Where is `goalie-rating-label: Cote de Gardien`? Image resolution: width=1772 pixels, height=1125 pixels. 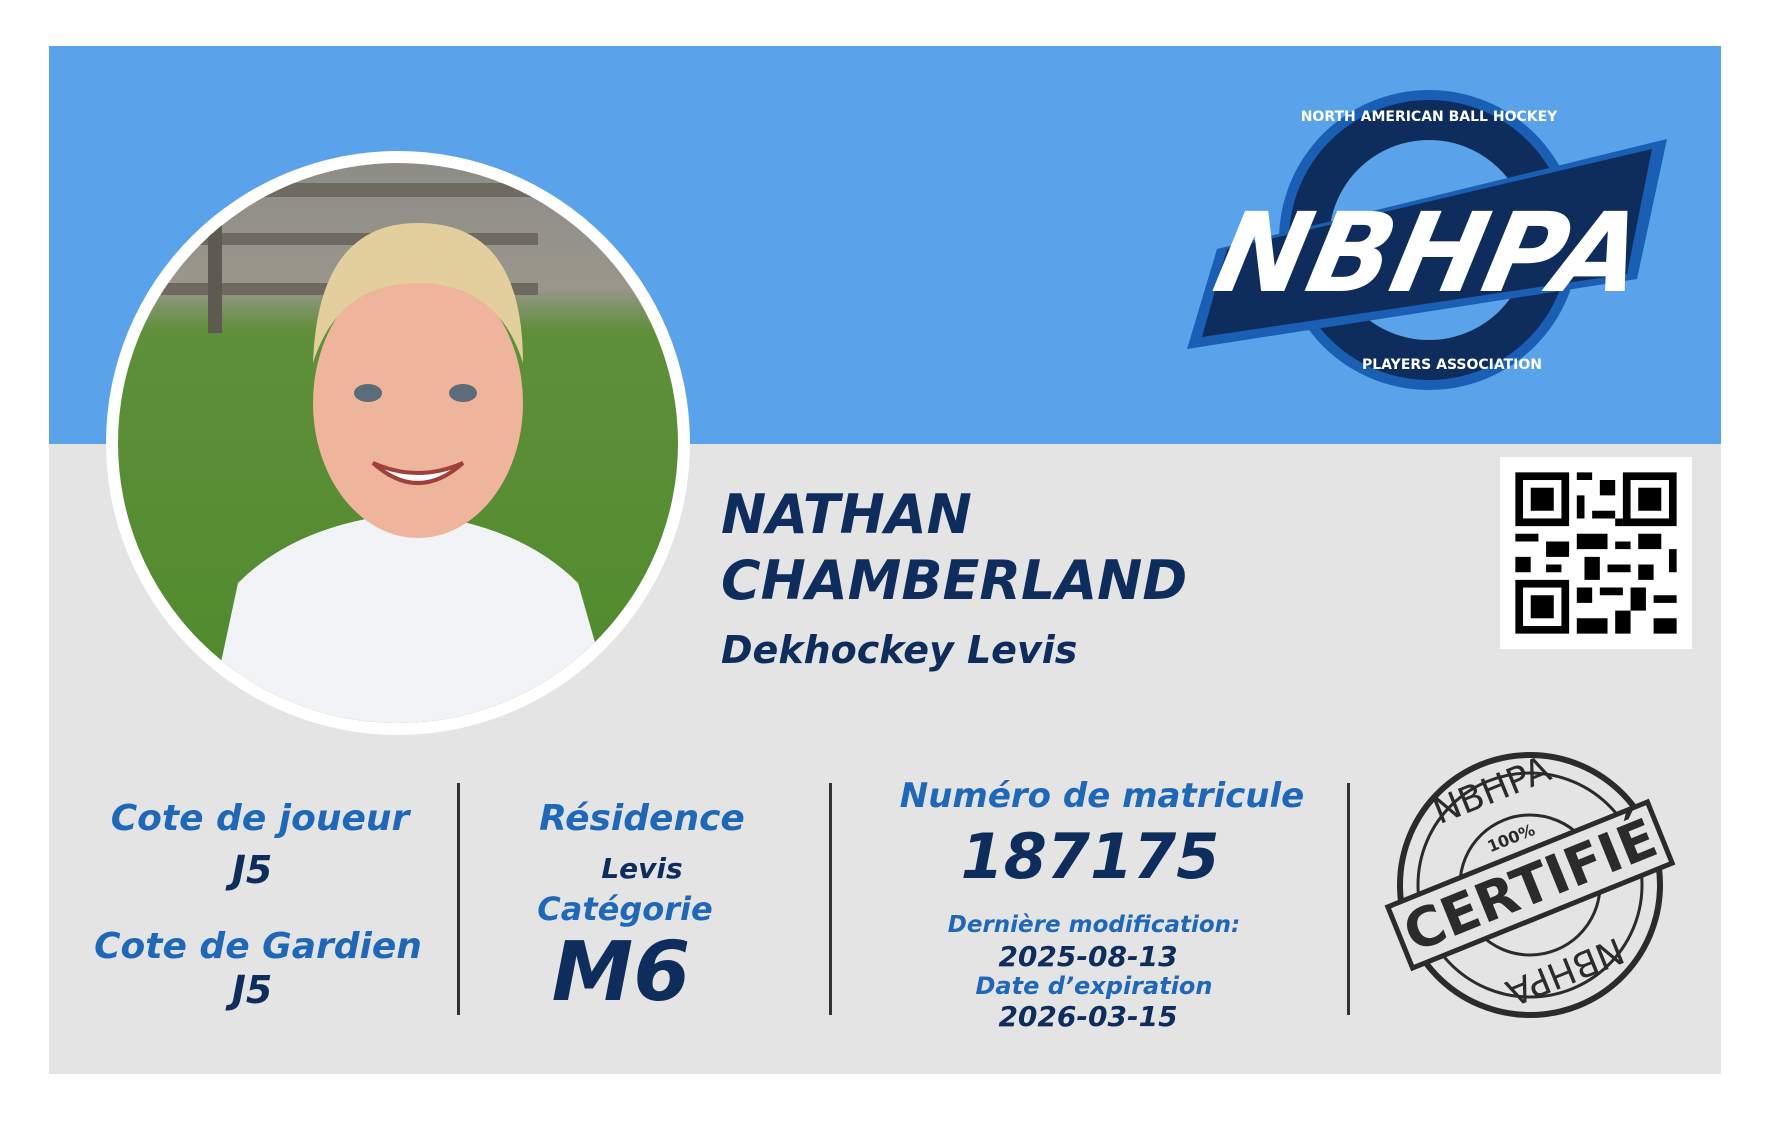 goalie-rating-label: Cote de Gardien is located at coordinates (258, 946).